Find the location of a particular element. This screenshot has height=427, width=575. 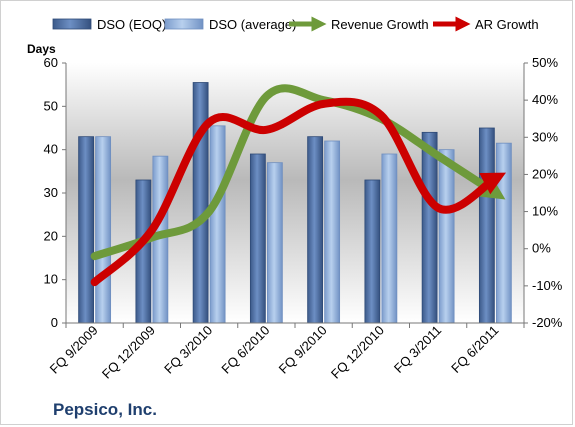

y-left-tick-label: 60 is located at coordinates (51, 62).